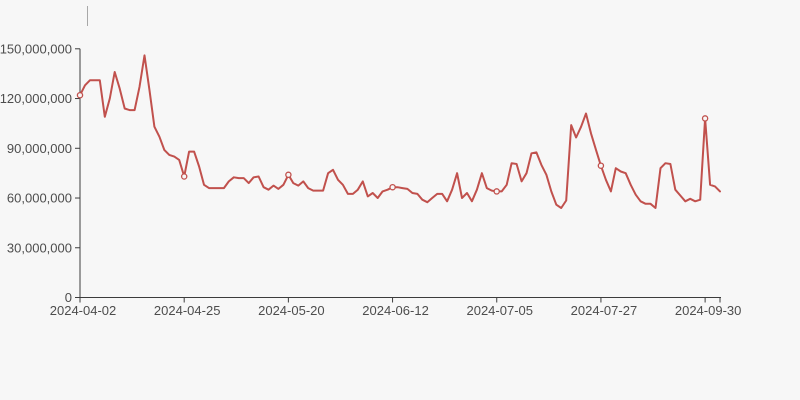  What do you see at coordinates (39, 198) in the screenshot?
I see `y-axis-tick-label: 60,000,000` at bounding box center [39, 198].